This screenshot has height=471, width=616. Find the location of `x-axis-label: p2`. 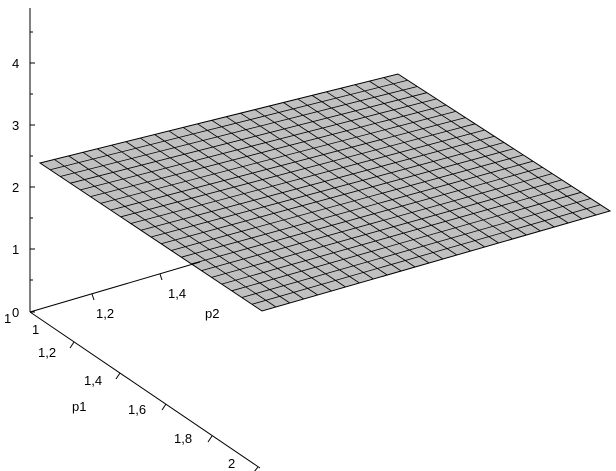

x-axis-label: p2 is located at coordinates (212, 313).